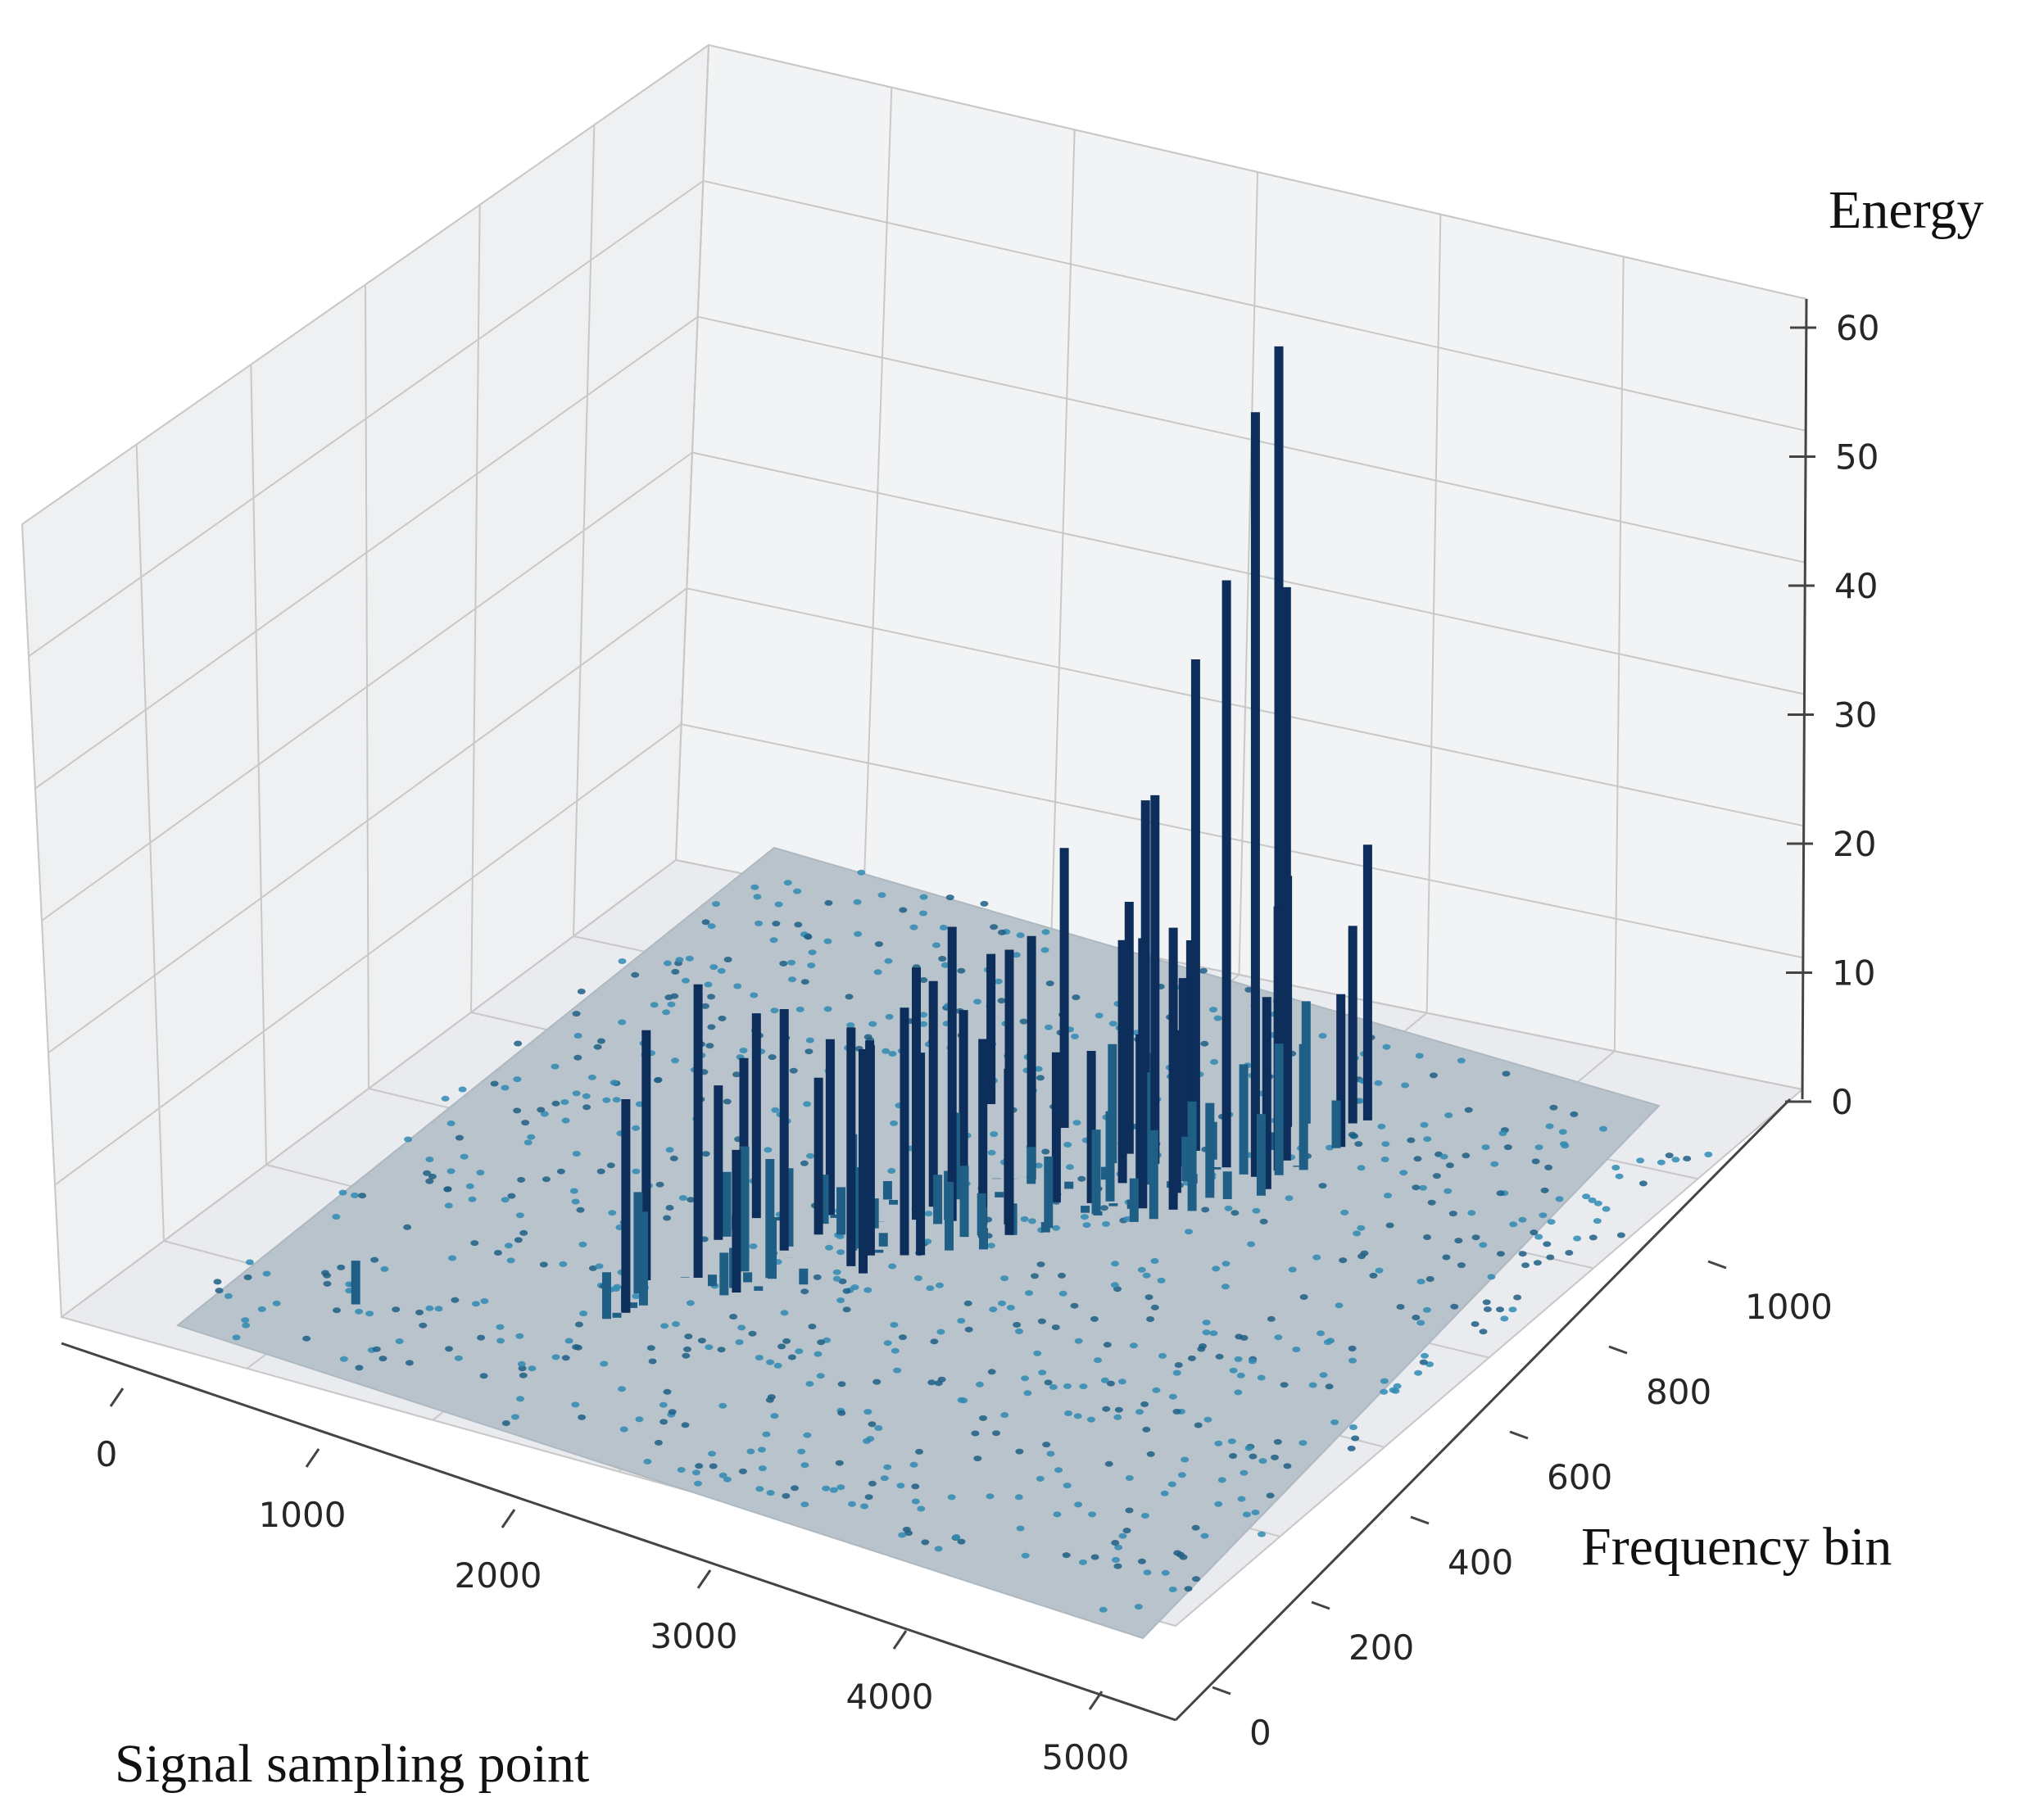  What do you see at coordinates (890, 1697) in the screenshot?
I see `x-tick-label: 4000` at bounding box center [890, 1697].